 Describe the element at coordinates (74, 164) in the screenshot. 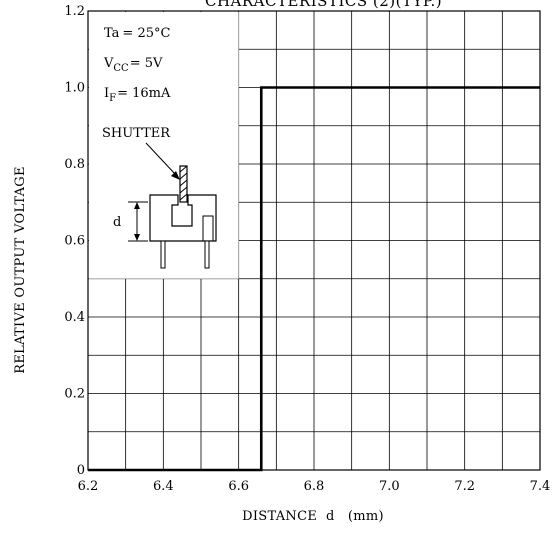

I see `y-tick-label: 0.8` at that location.